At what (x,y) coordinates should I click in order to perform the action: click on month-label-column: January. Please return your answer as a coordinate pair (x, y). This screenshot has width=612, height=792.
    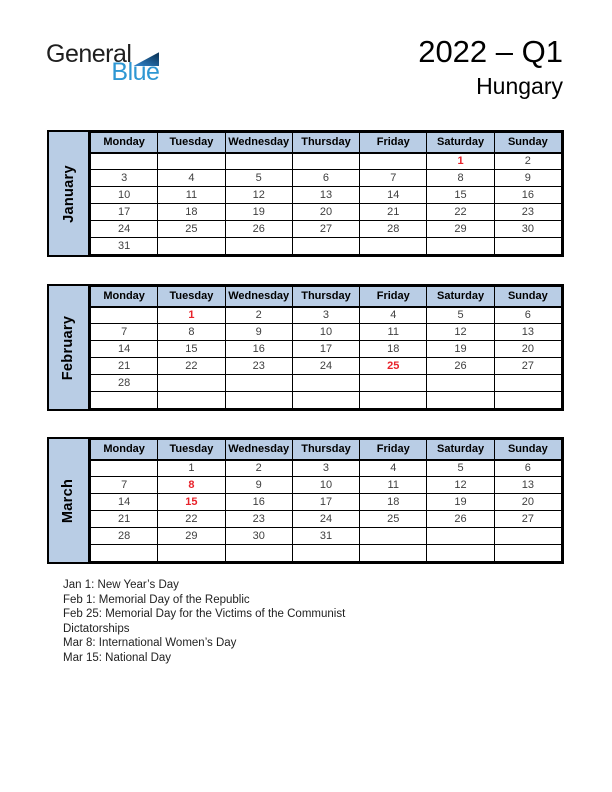
    Looking at the image, I should click on (69, 193).